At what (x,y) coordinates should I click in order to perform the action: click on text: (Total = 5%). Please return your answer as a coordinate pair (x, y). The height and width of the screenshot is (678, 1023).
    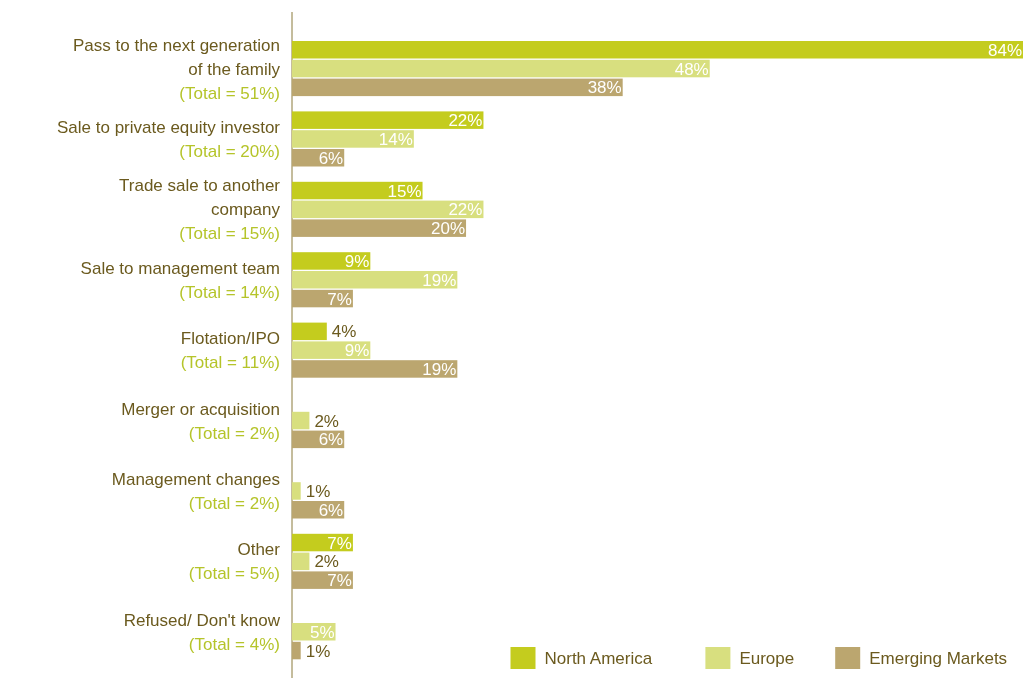
    Looking at the image, I should click on (234, 574).